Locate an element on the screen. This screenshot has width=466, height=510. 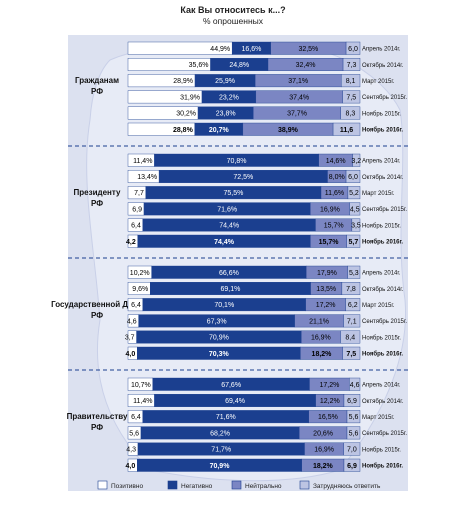
bar-label-dontknow: 7,3 is located at coordinates (352, 65).